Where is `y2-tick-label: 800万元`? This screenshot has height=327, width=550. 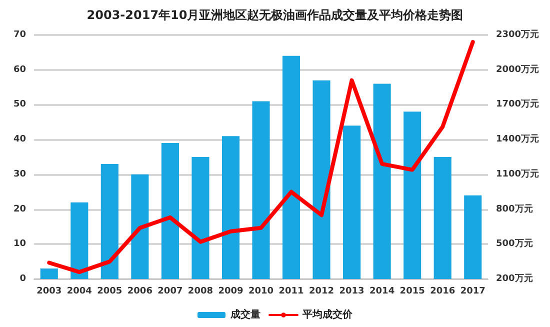 y2-tick-label: 800万元 is located at coordinates (514, 208).